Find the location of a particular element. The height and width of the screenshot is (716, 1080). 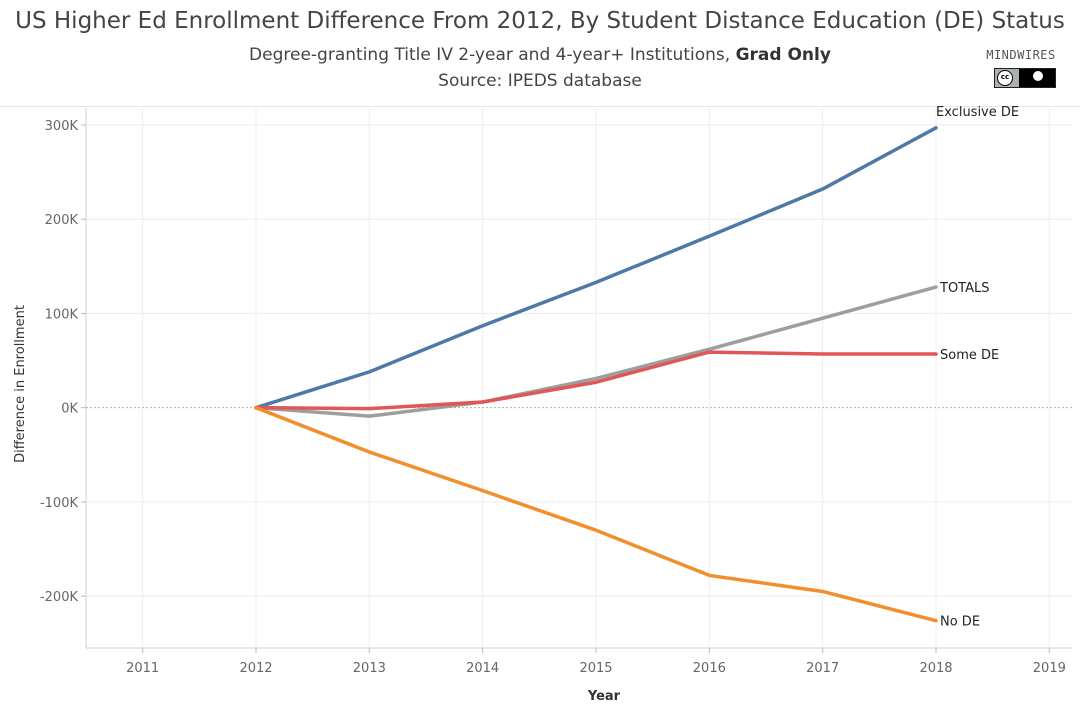

y-tick-label: 200K is located at coordinates (62, 220).